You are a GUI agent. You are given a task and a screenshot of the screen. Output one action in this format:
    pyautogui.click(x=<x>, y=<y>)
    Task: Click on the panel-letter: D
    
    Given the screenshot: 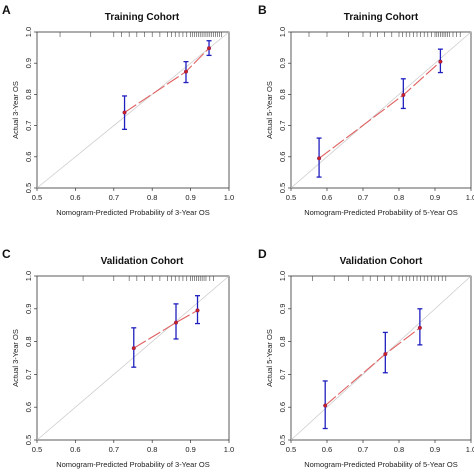 What is the action you would take?
    pyautogui.click(x=262, y=254)
    